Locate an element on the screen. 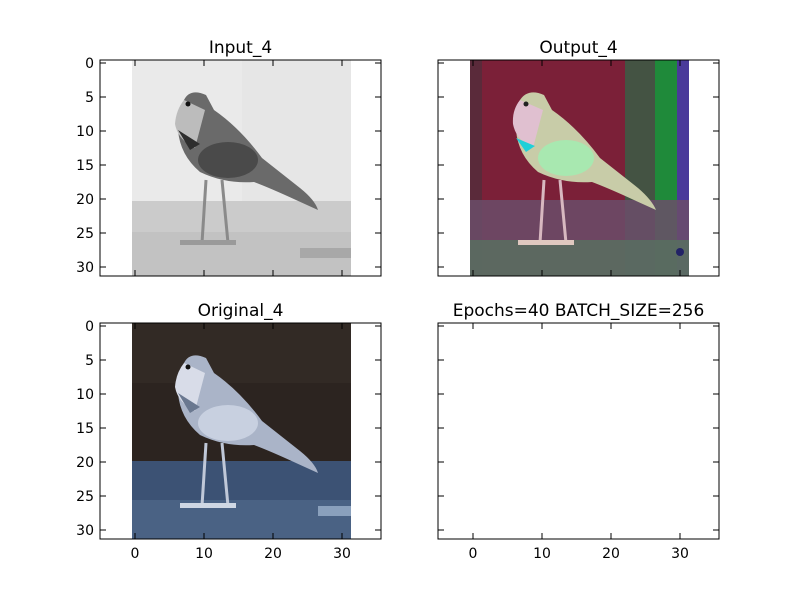  output-image is located at coordinates (579, 168).